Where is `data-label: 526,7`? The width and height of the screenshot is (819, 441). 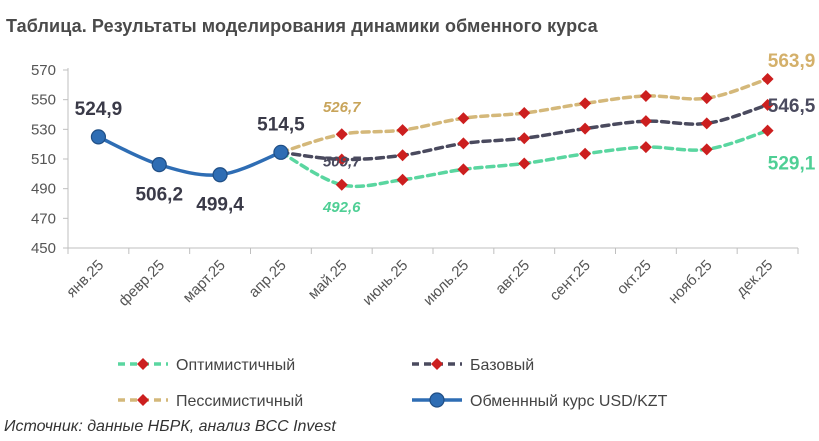
data-label: 526,7 is located at coordinates (342, 107).